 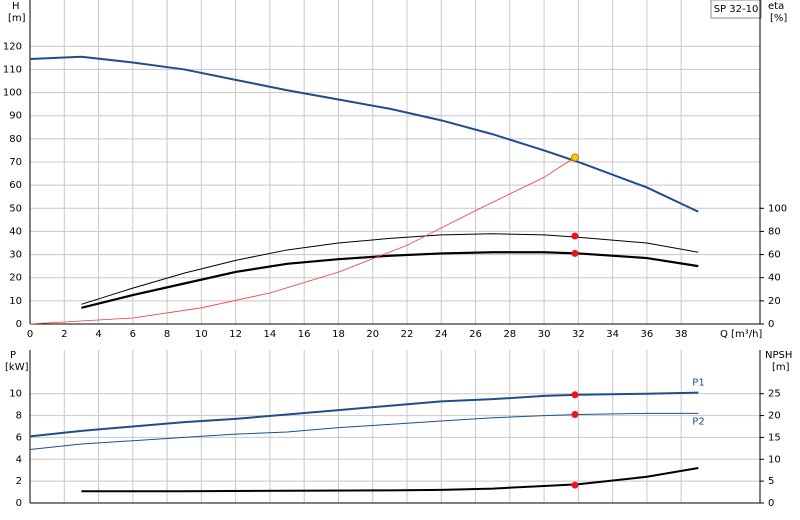 What do you see at coordinates (64, 334) in the screenshot?
I see `x-tick-label: 2` at bounding box center [64, 334].